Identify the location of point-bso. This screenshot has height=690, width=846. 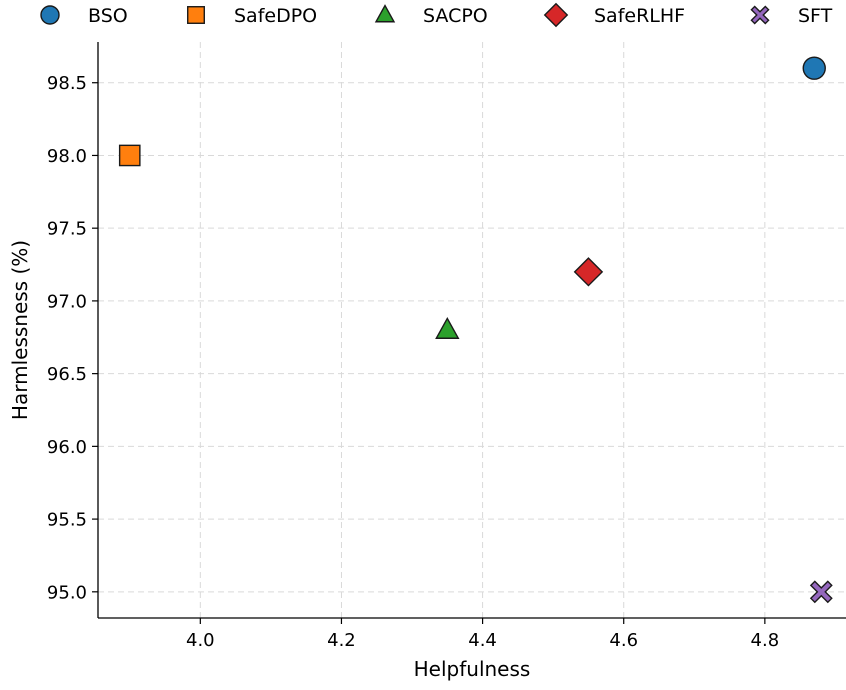
(814, 68).